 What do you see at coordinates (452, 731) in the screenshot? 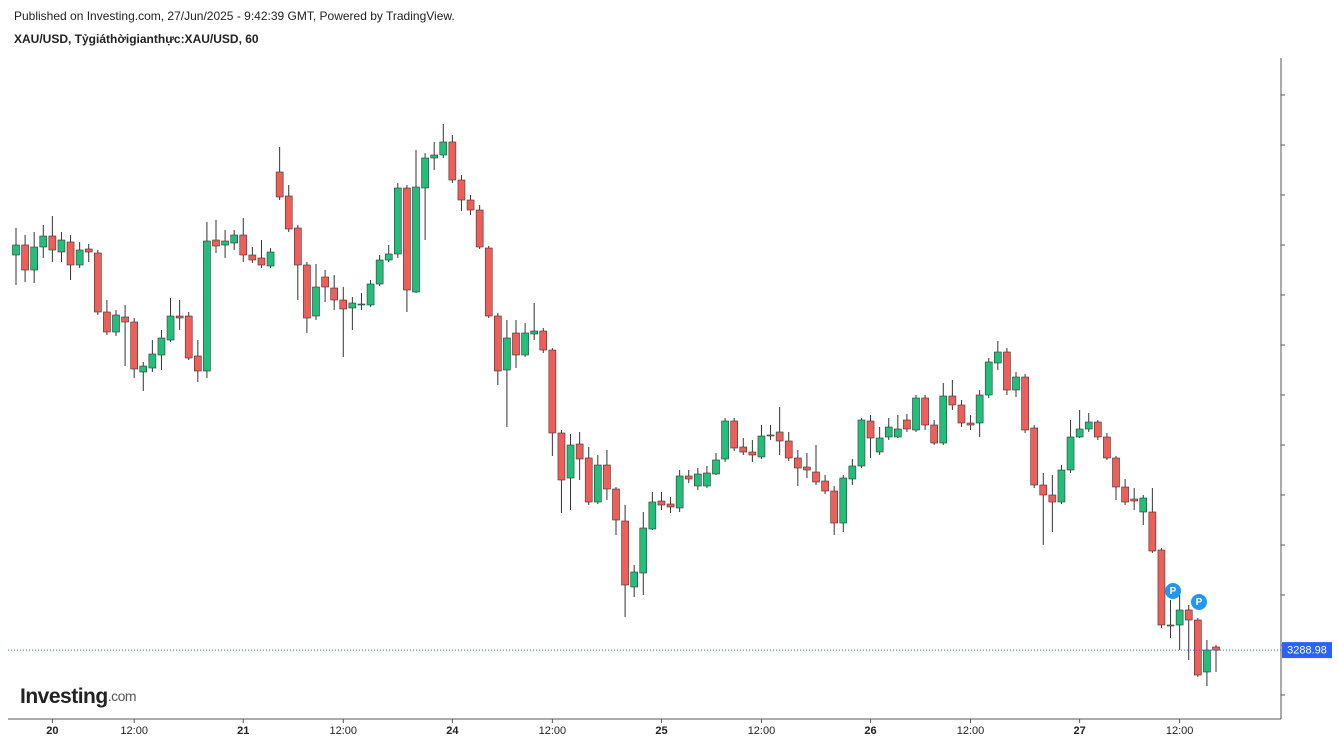
I see `x-tick-label: 24` at bounding box center [452, 731].